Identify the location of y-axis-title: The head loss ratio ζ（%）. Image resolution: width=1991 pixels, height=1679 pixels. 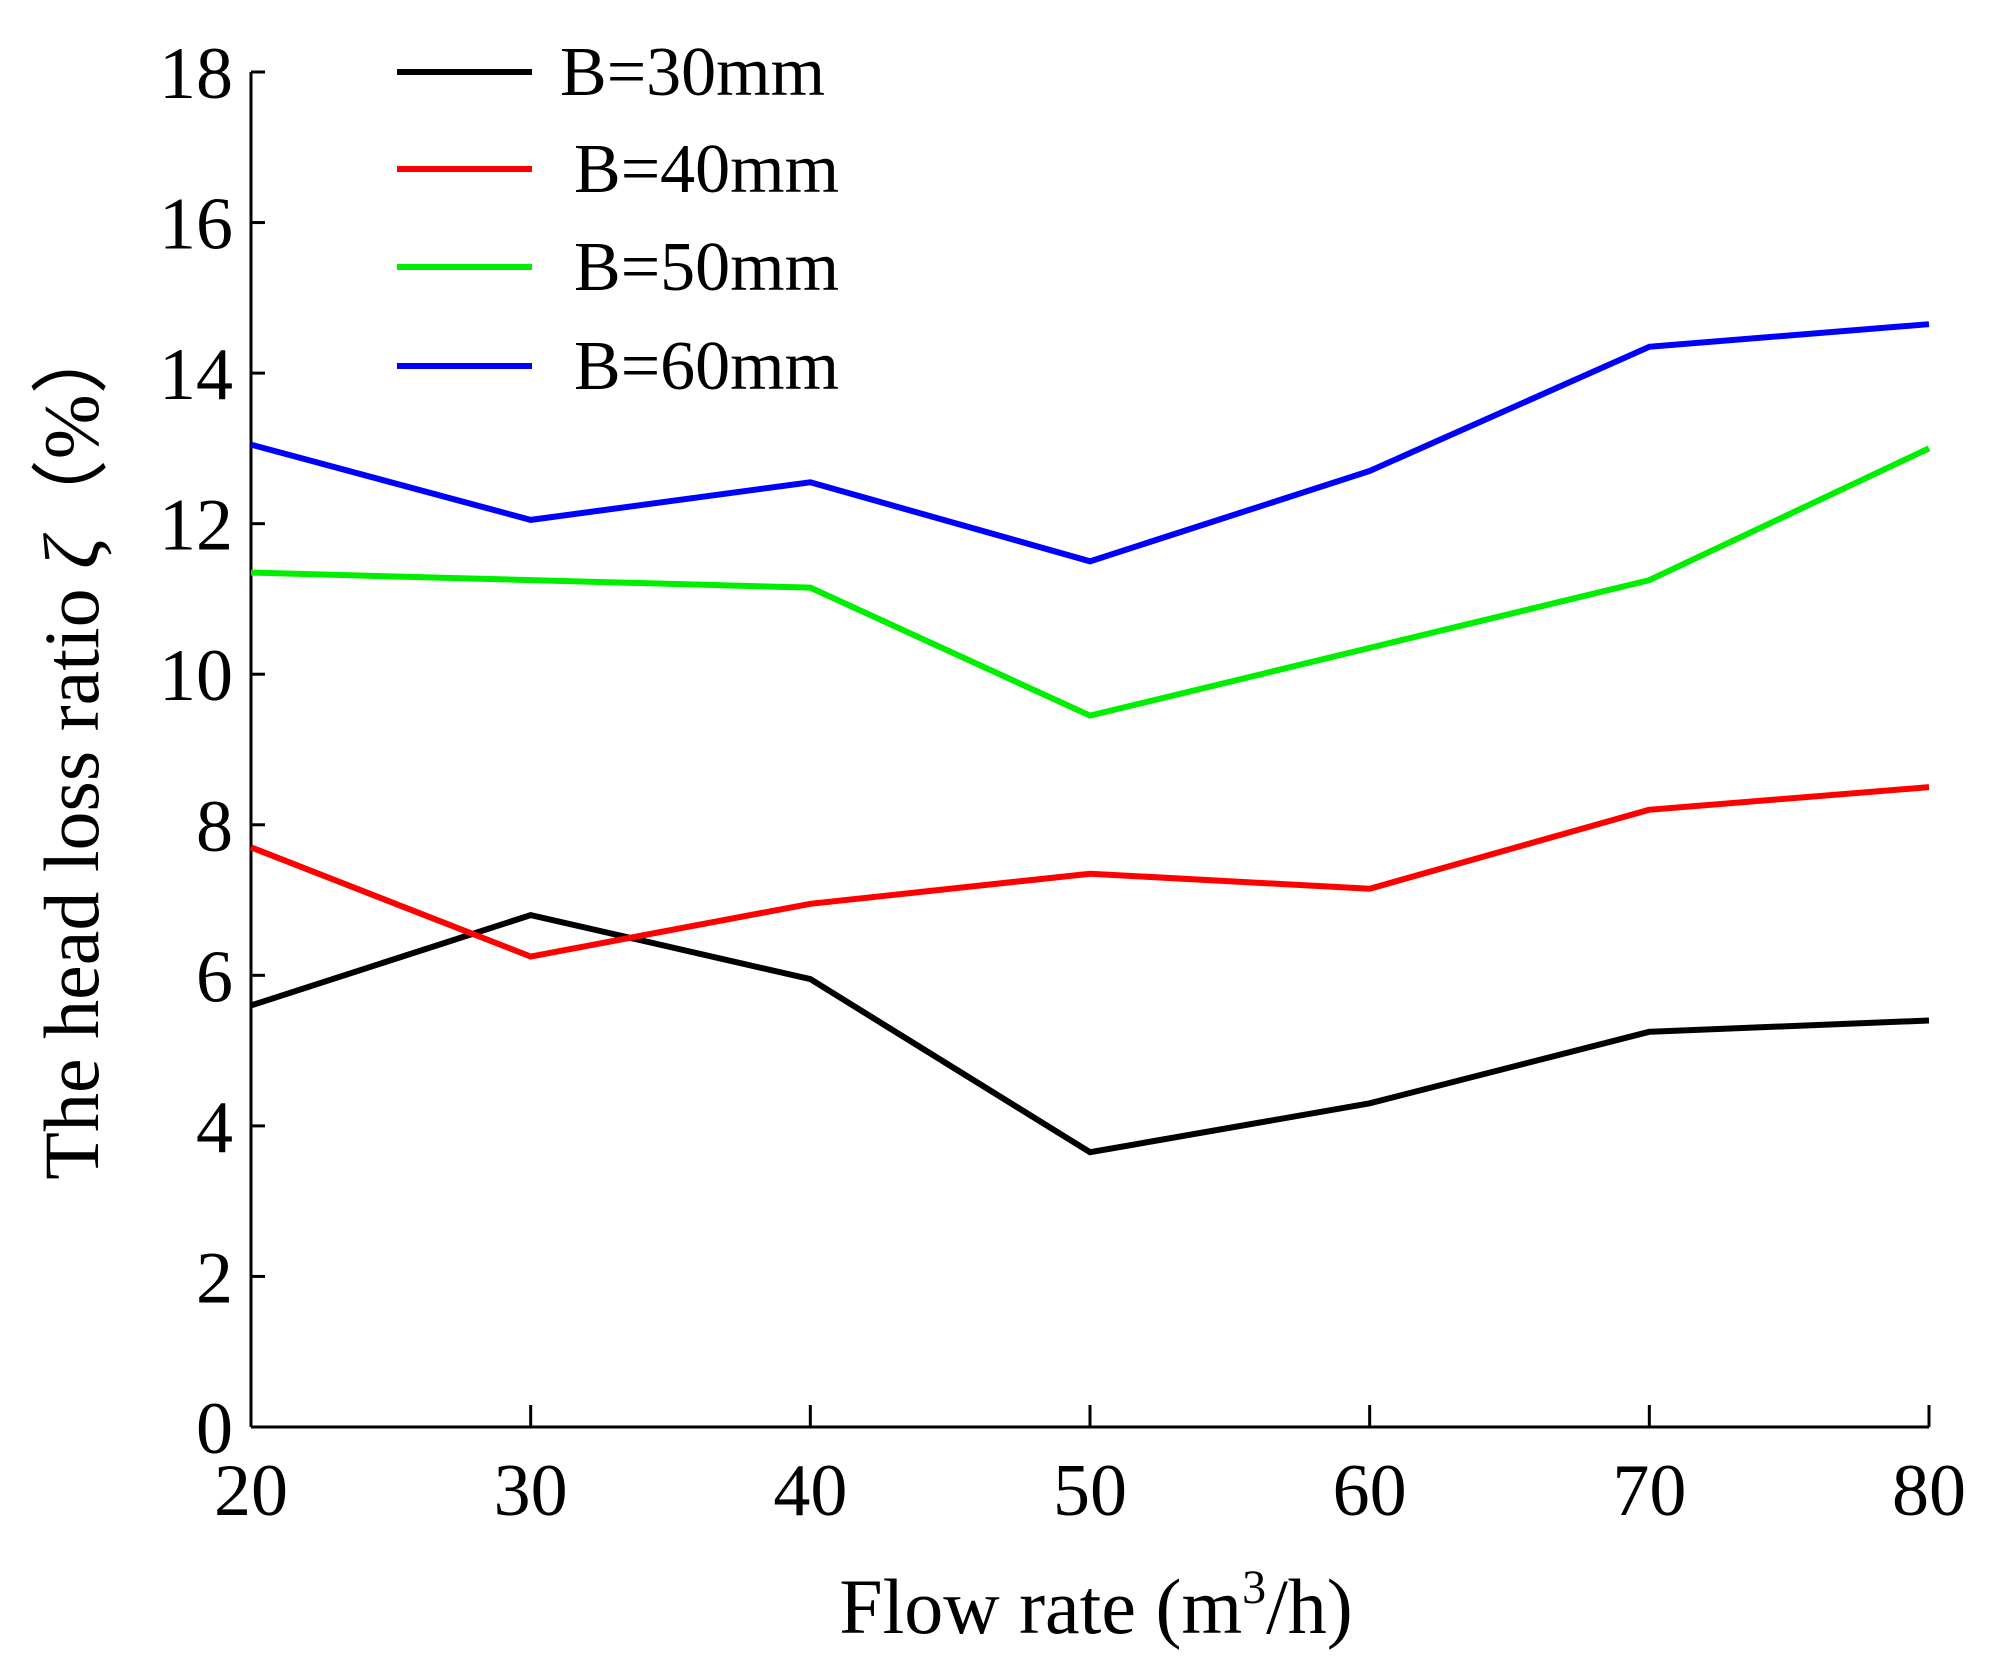
(71, 747).